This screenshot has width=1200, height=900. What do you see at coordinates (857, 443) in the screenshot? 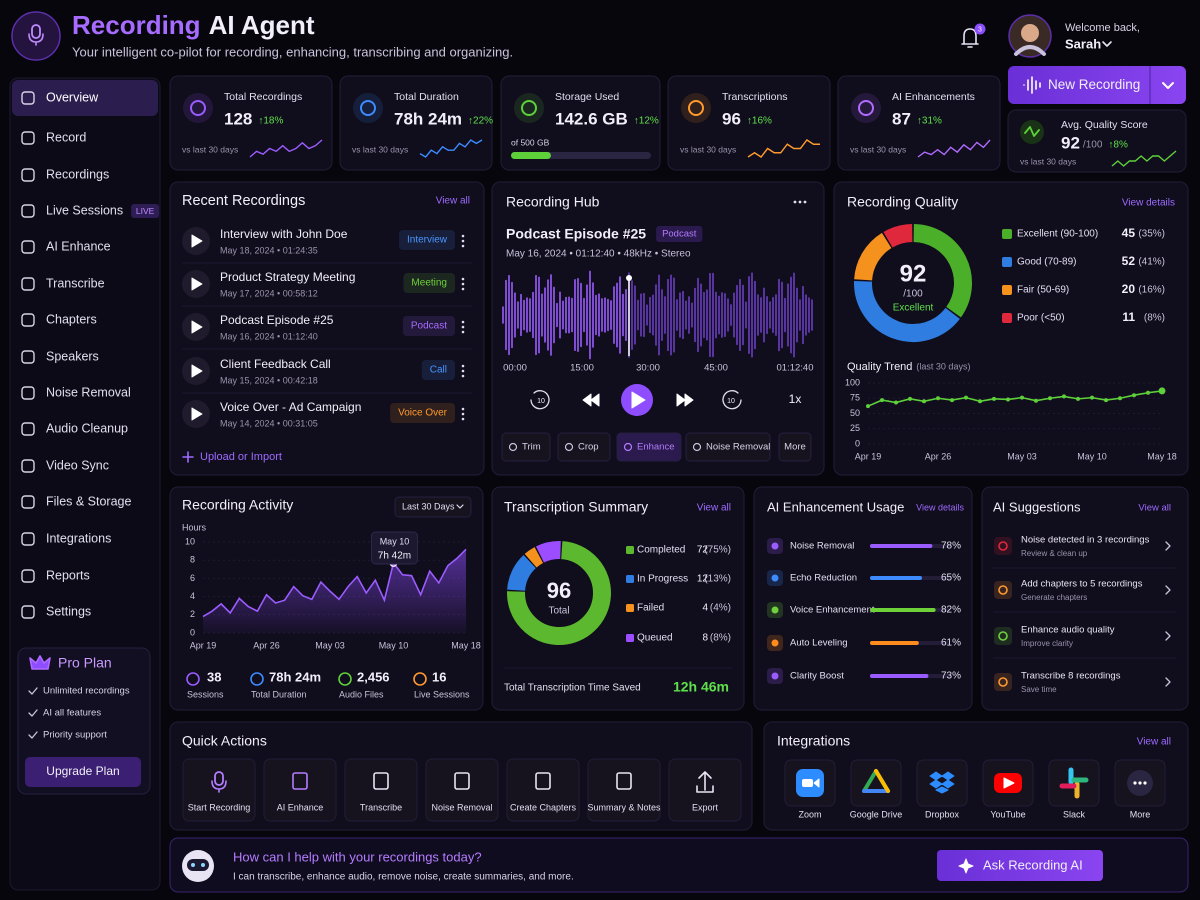
I see `y-tick-label: 0` at bounding box center [857, 443].